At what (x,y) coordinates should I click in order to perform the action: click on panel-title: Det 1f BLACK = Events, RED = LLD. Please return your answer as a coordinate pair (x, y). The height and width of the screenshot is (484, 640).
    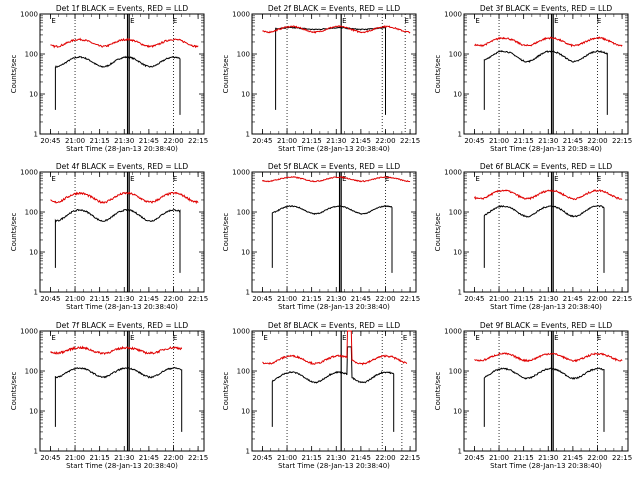
    Looking at the image, I should click on (122, 8).